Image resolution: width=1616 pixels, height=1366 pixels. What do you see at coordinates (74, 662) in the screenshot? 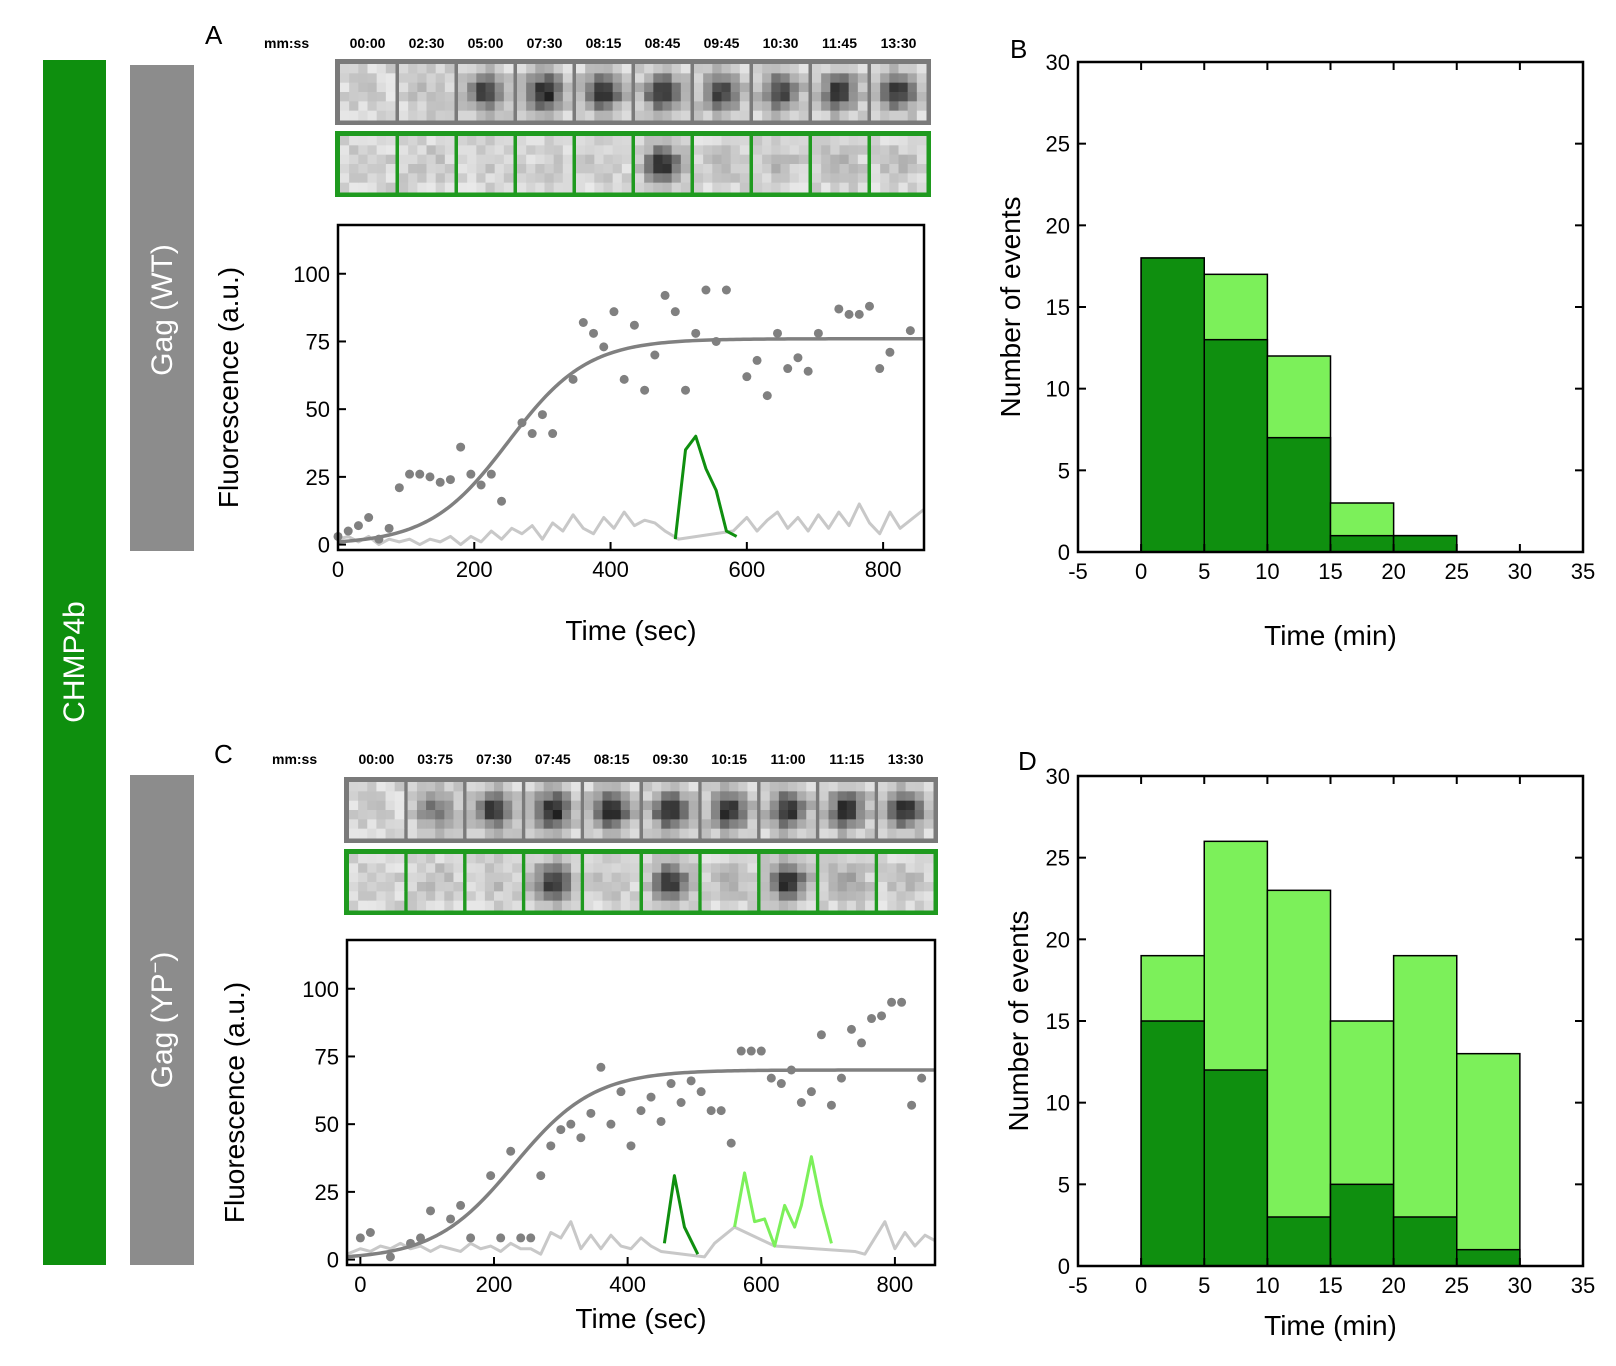
I see `chmp4b-label-bar` at bounding box center [74, 662].